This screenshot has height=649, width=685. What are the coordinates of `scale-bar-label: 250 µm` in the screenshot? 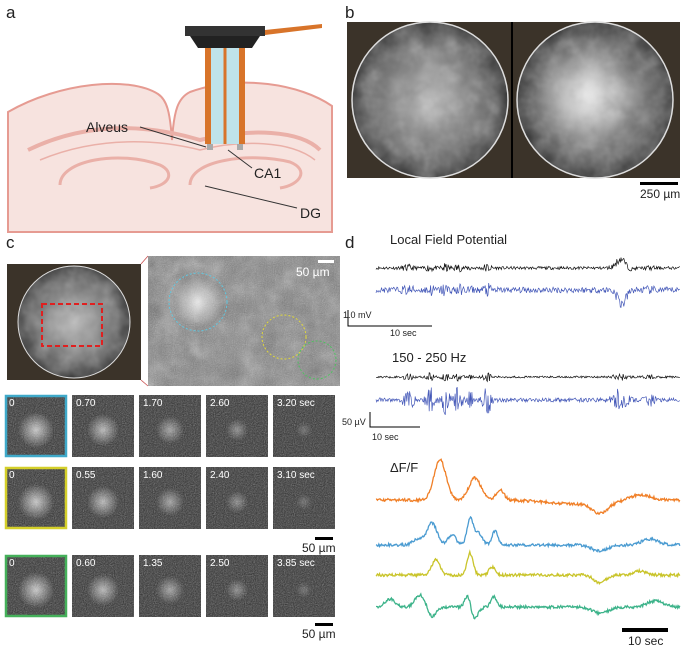 It's located at (660, 194).